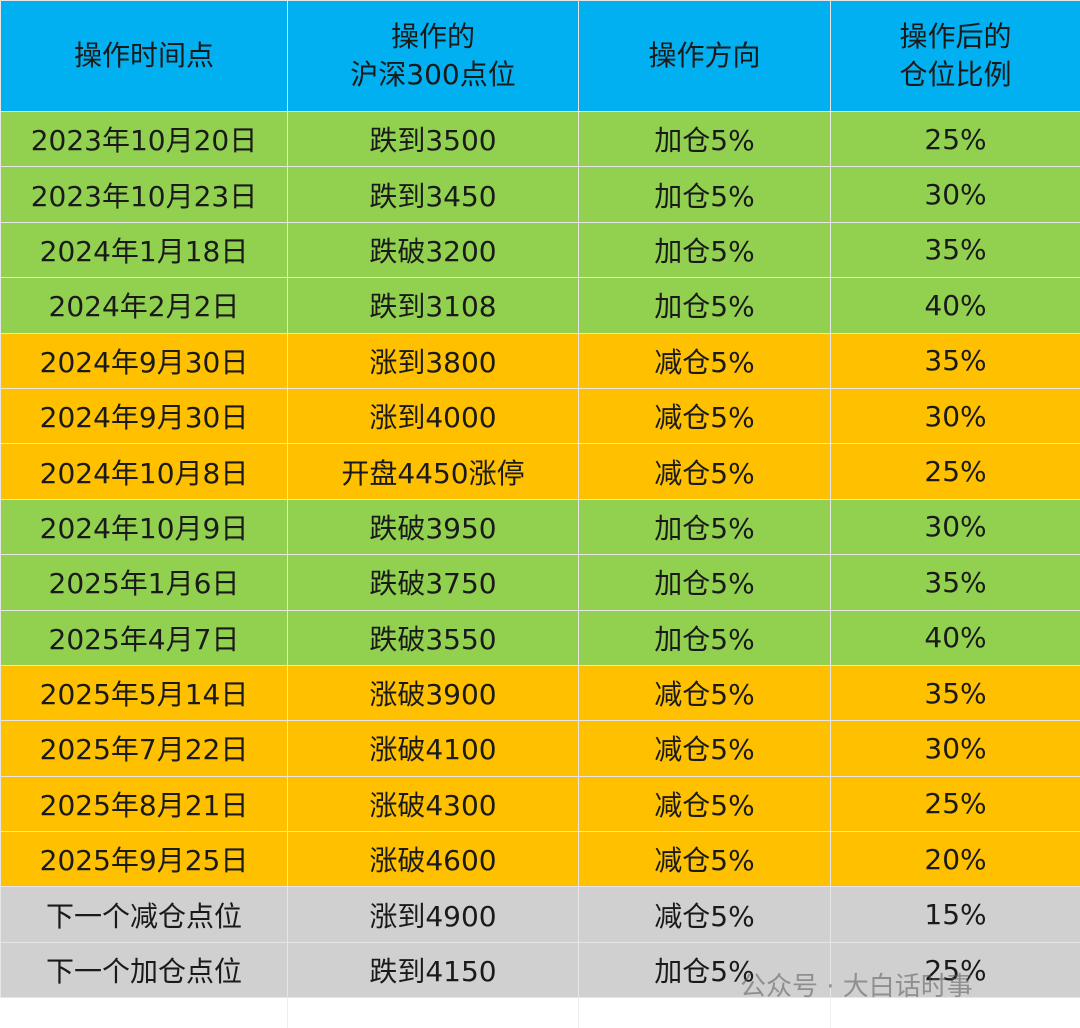 Image resolution: width=1080 pixels, height=1028 pixels. Describe the element at coordinates (856, 987) in the screenshot. I see `watermark: 公众号 · 大白话时事` at that location.